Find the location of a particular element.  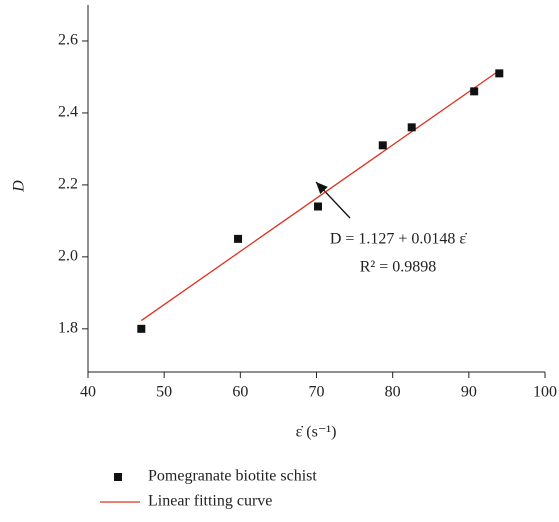

x-tick-label: 90 is located at coordinates (469, 392).